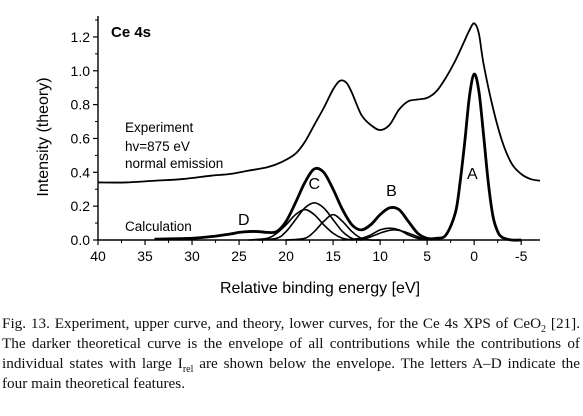 The height and width of the screenshot is (416, 583). I want to click on peak-label-b: B, so click(391, 191).